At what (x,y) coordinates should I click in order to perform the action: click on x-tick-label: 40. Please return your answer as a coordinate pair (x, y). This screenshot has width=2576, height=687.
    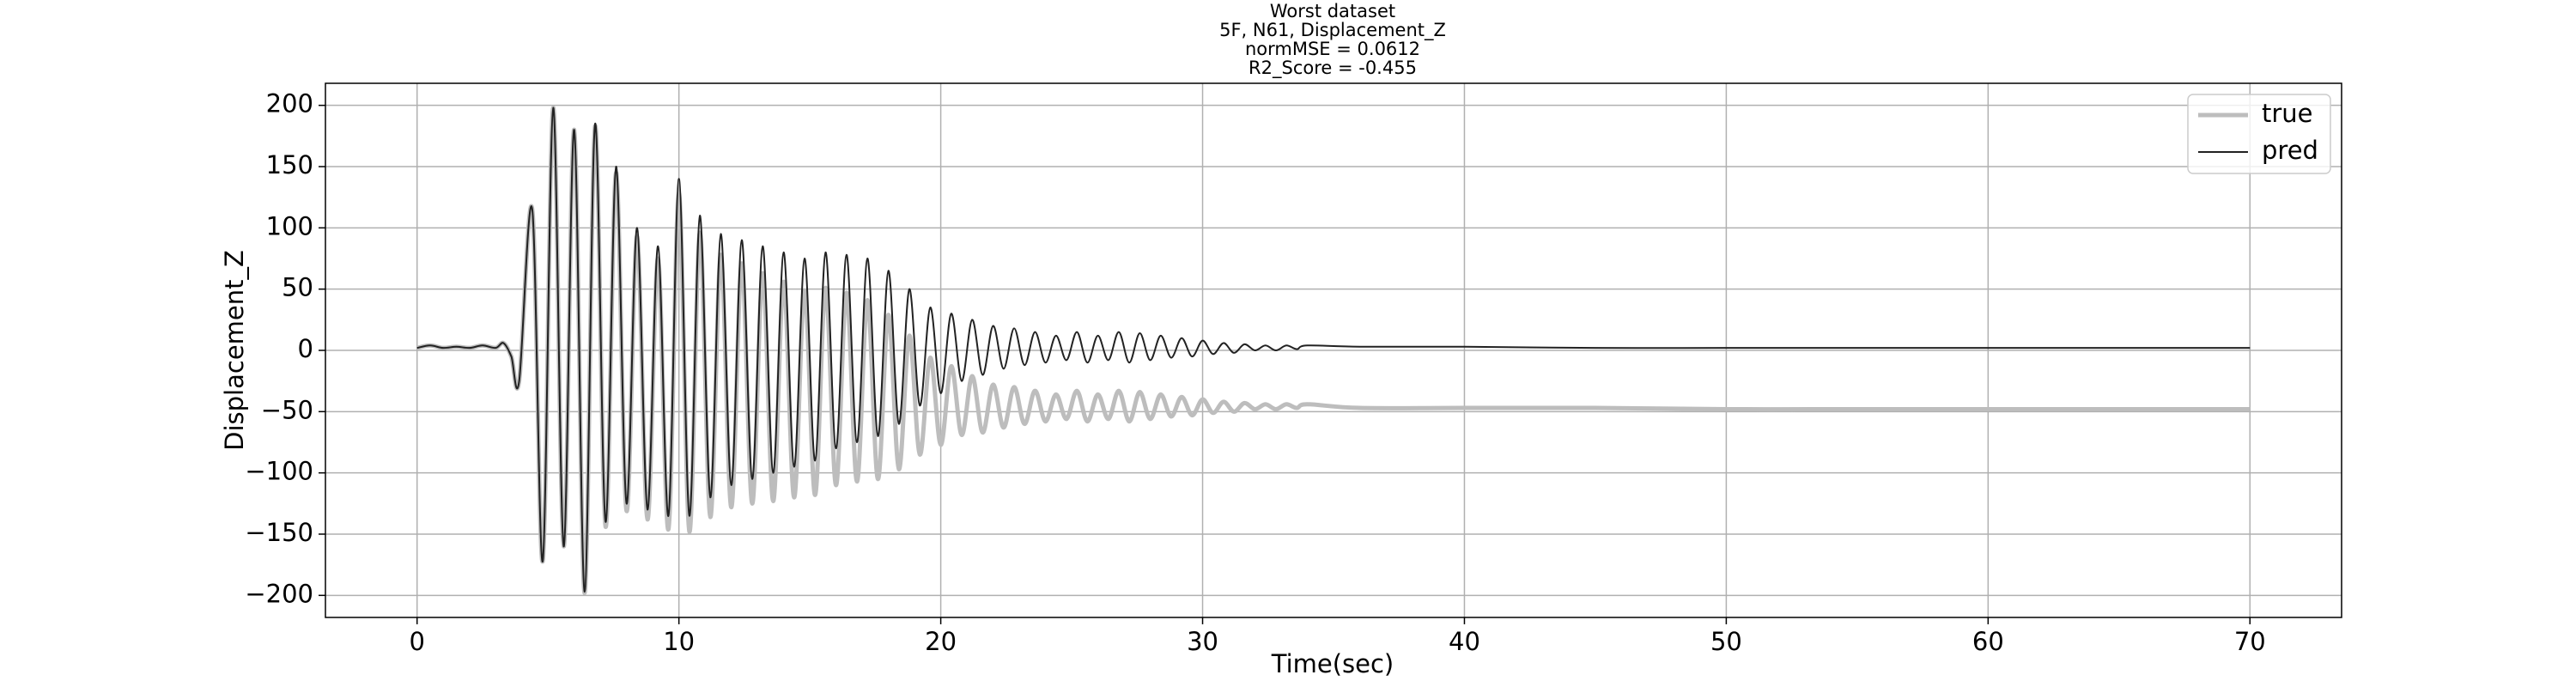
    Looking at the image, I should click on (1464, 641).